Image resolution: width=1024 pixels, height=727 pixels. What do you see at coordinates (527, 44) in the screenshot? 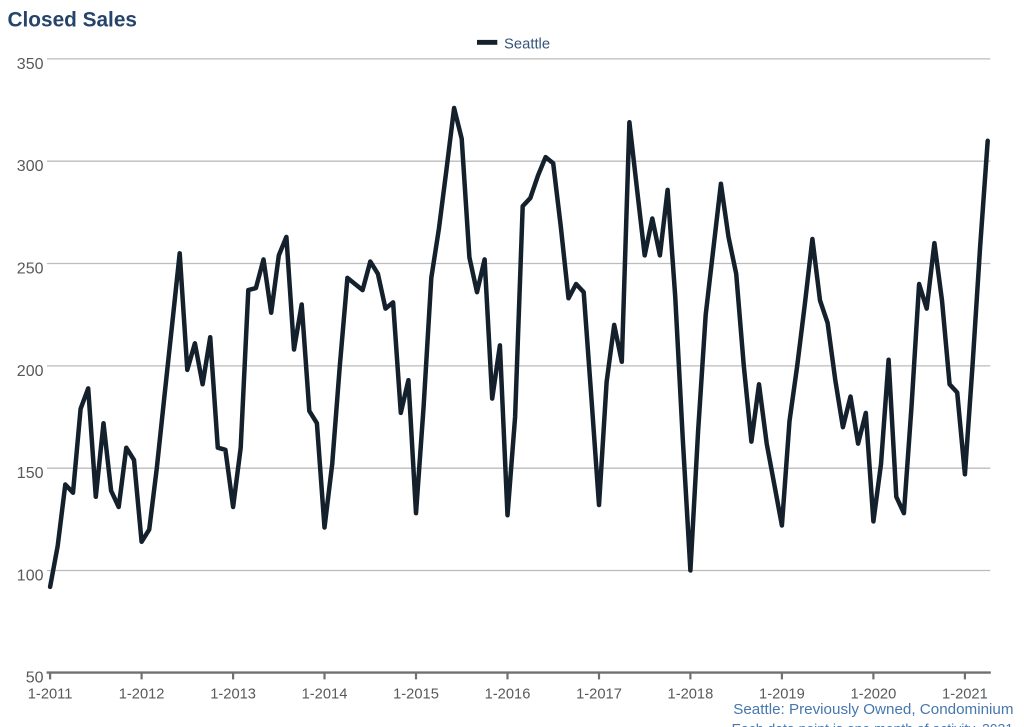
I see `svg-text: Seattle` at bounding box center [527, 44].